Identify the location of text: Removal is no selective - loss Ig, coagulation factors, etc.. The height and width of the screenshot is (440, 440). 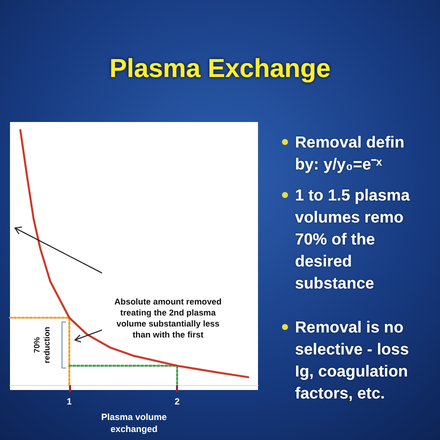
(352, 361).